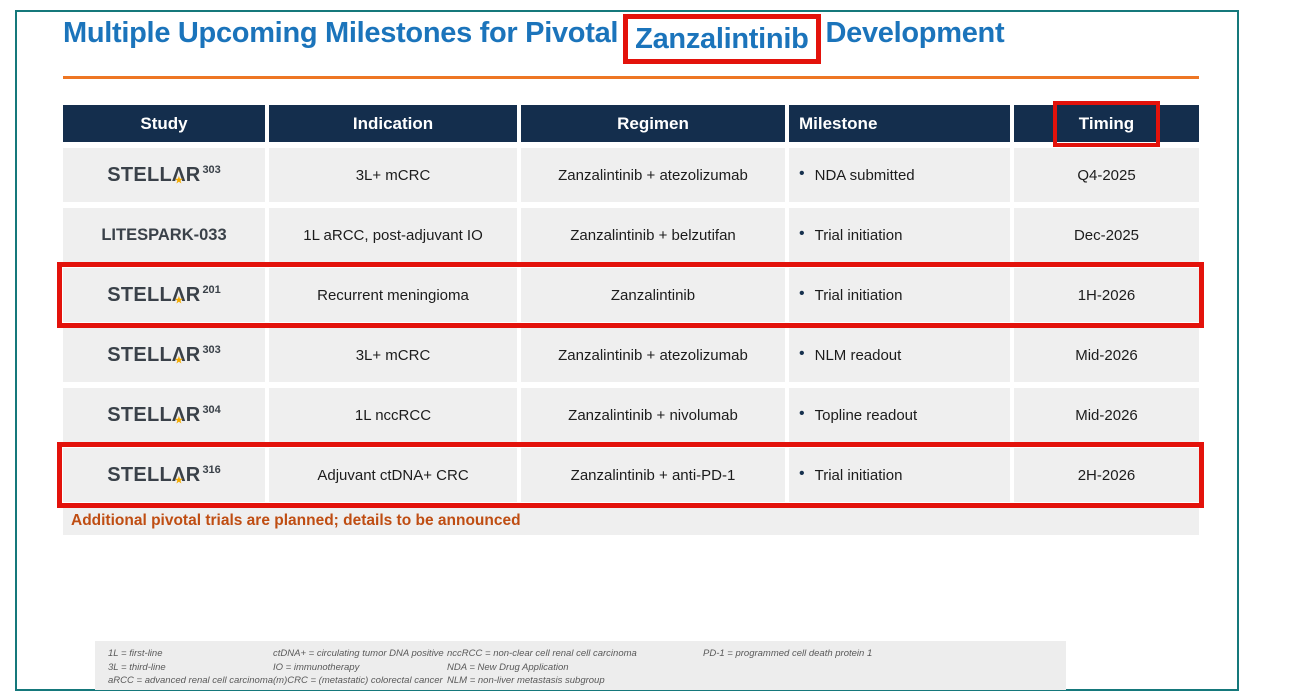 This screenshot has width=1300, height=700. I want to click on milestone-text: NLM readout, so click(858, 355).